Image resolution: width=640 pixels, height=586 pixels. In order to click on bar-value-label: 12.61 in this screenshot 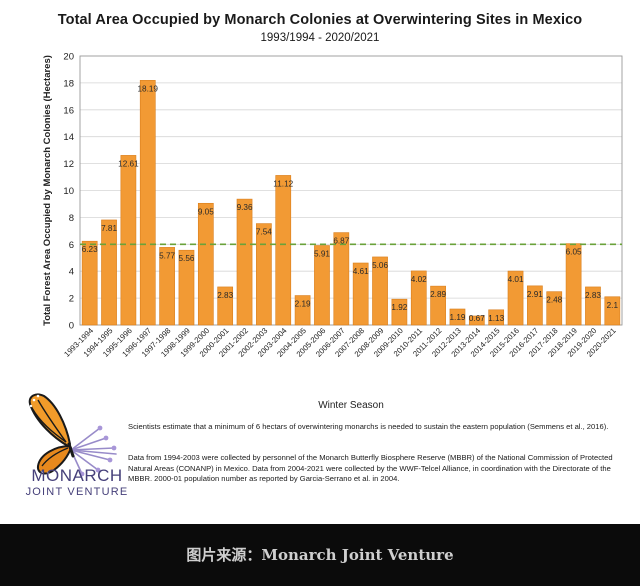, I will do `click(128, 163)`.